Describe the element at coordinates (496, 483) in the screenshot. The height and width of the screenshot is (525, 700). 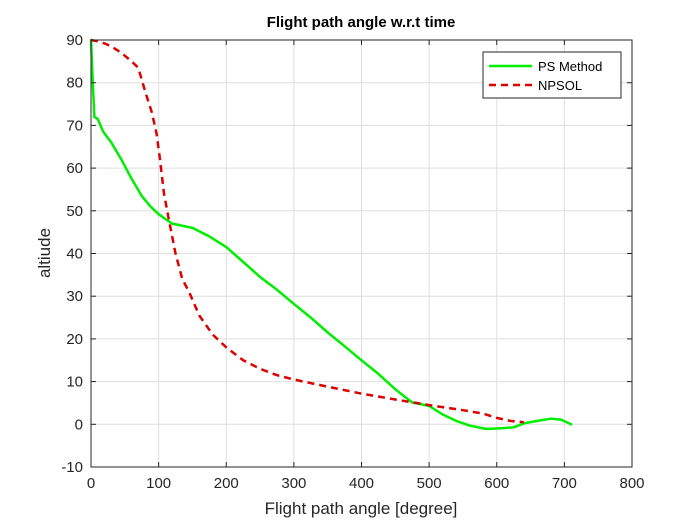
I see `x-tick-label: 600` at that location.